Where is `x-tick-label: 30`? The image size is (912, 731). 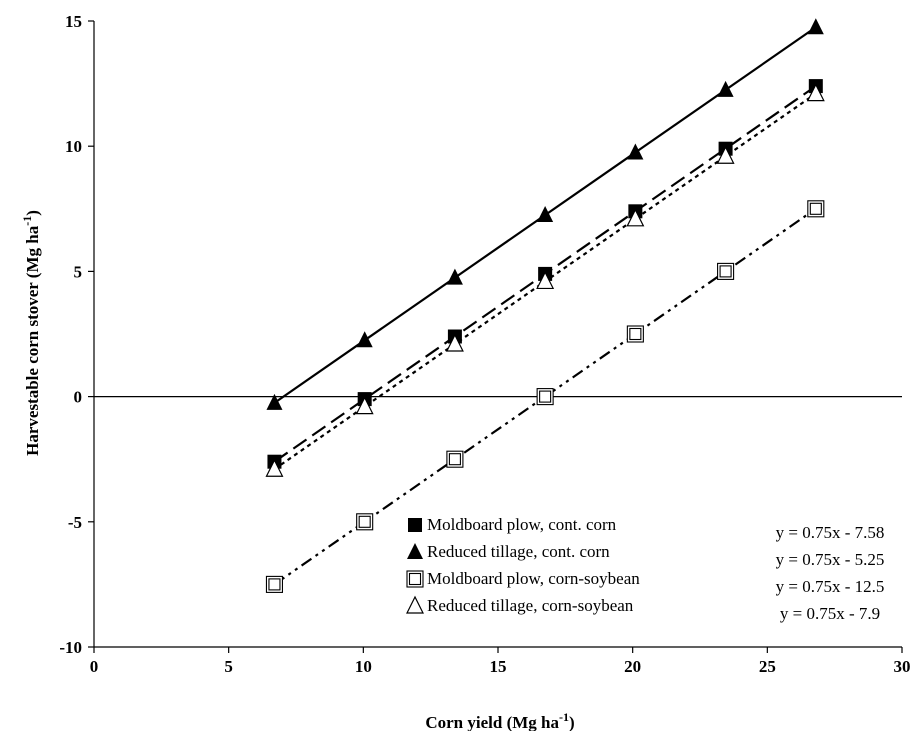 x-tick-label: 30 is located at coordinates (902, 666).